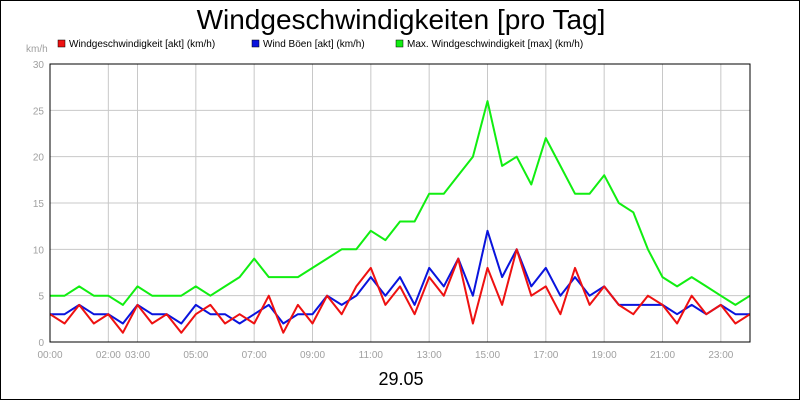 The width and height of the screenshot is (800, 400). I want to click on legend-entry-3: Max. Windgeschwindigkeit [max] (km/h), so click(495, 44).